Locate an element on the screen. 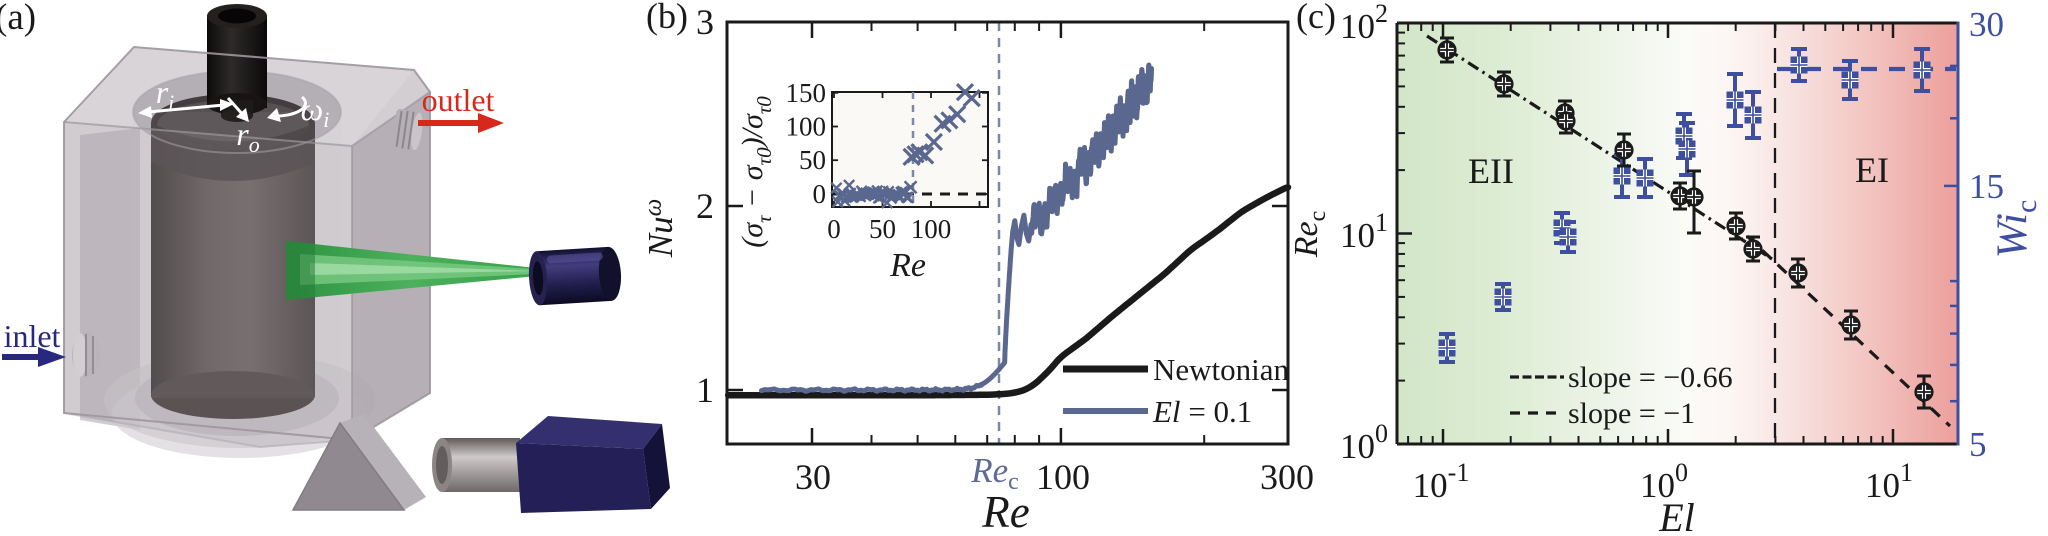 This screenshot has width=2048, height=536. svg-text: 300 is located at coordinates (1287, 477).